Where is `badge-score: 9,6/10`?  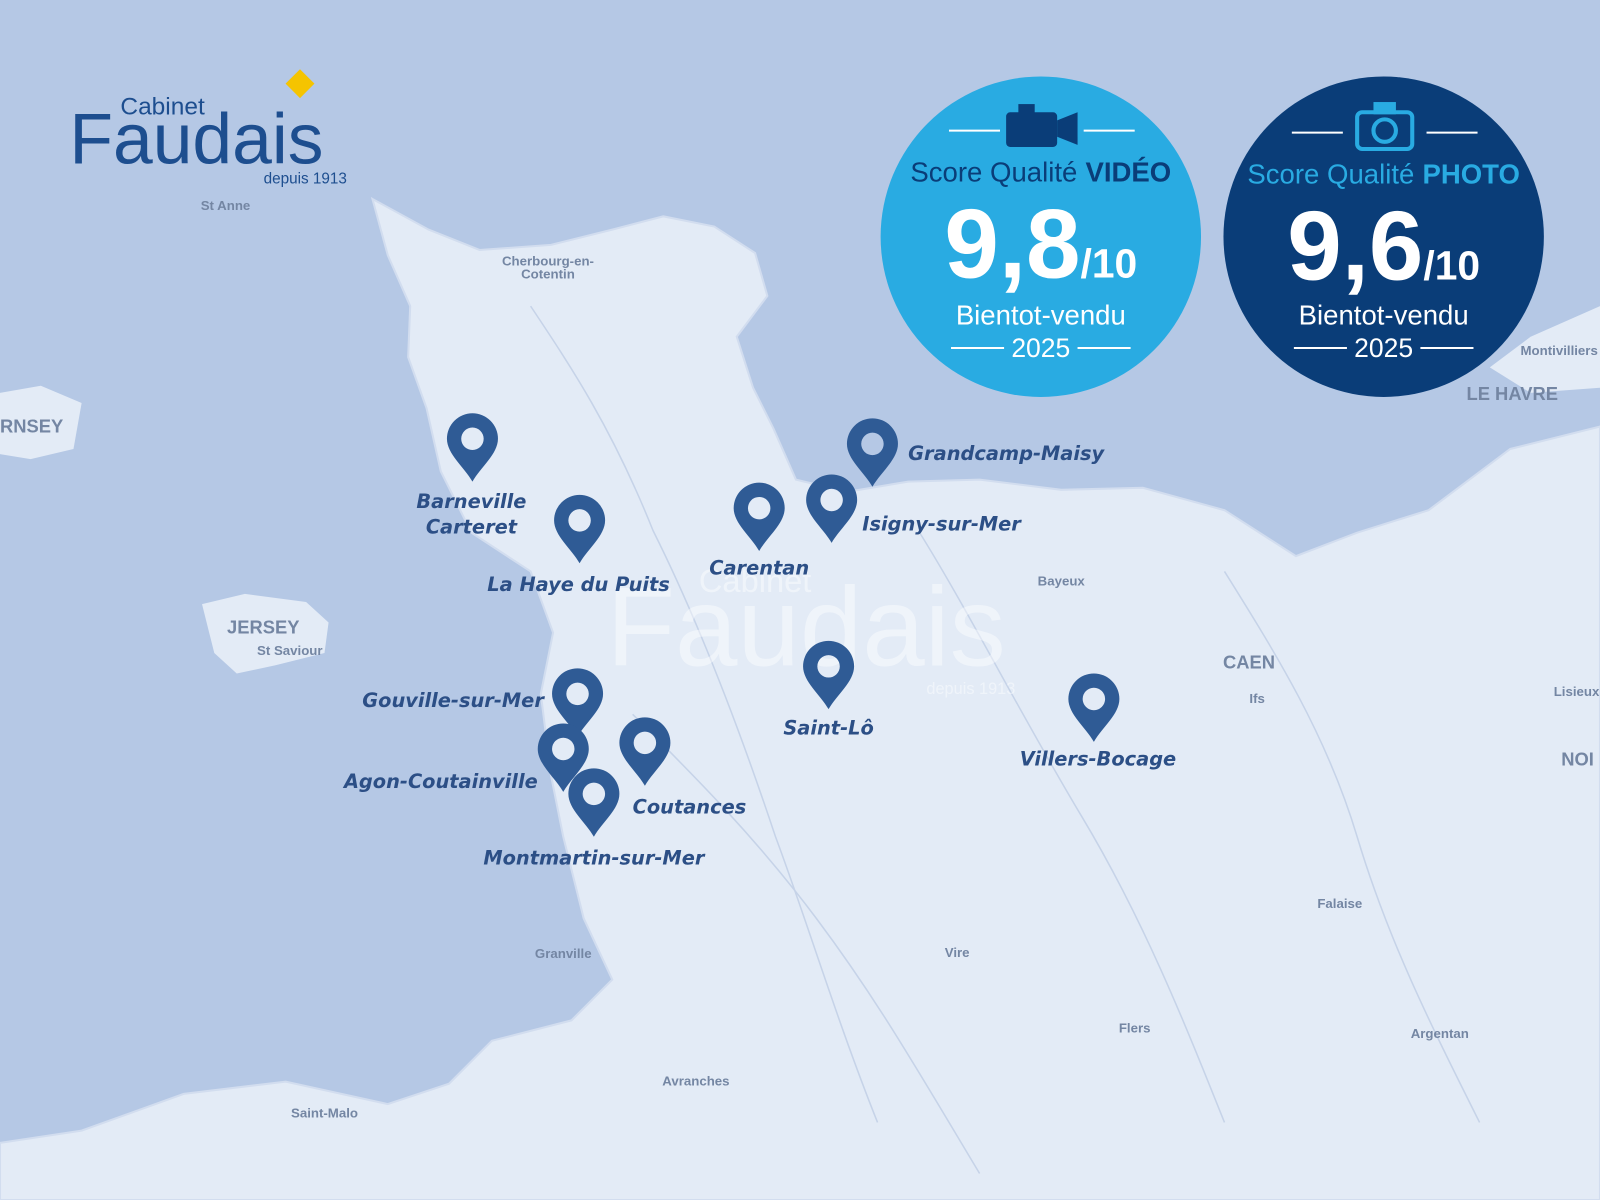
badge-score: 9,6/10 is located at coordinates (1383, 246).